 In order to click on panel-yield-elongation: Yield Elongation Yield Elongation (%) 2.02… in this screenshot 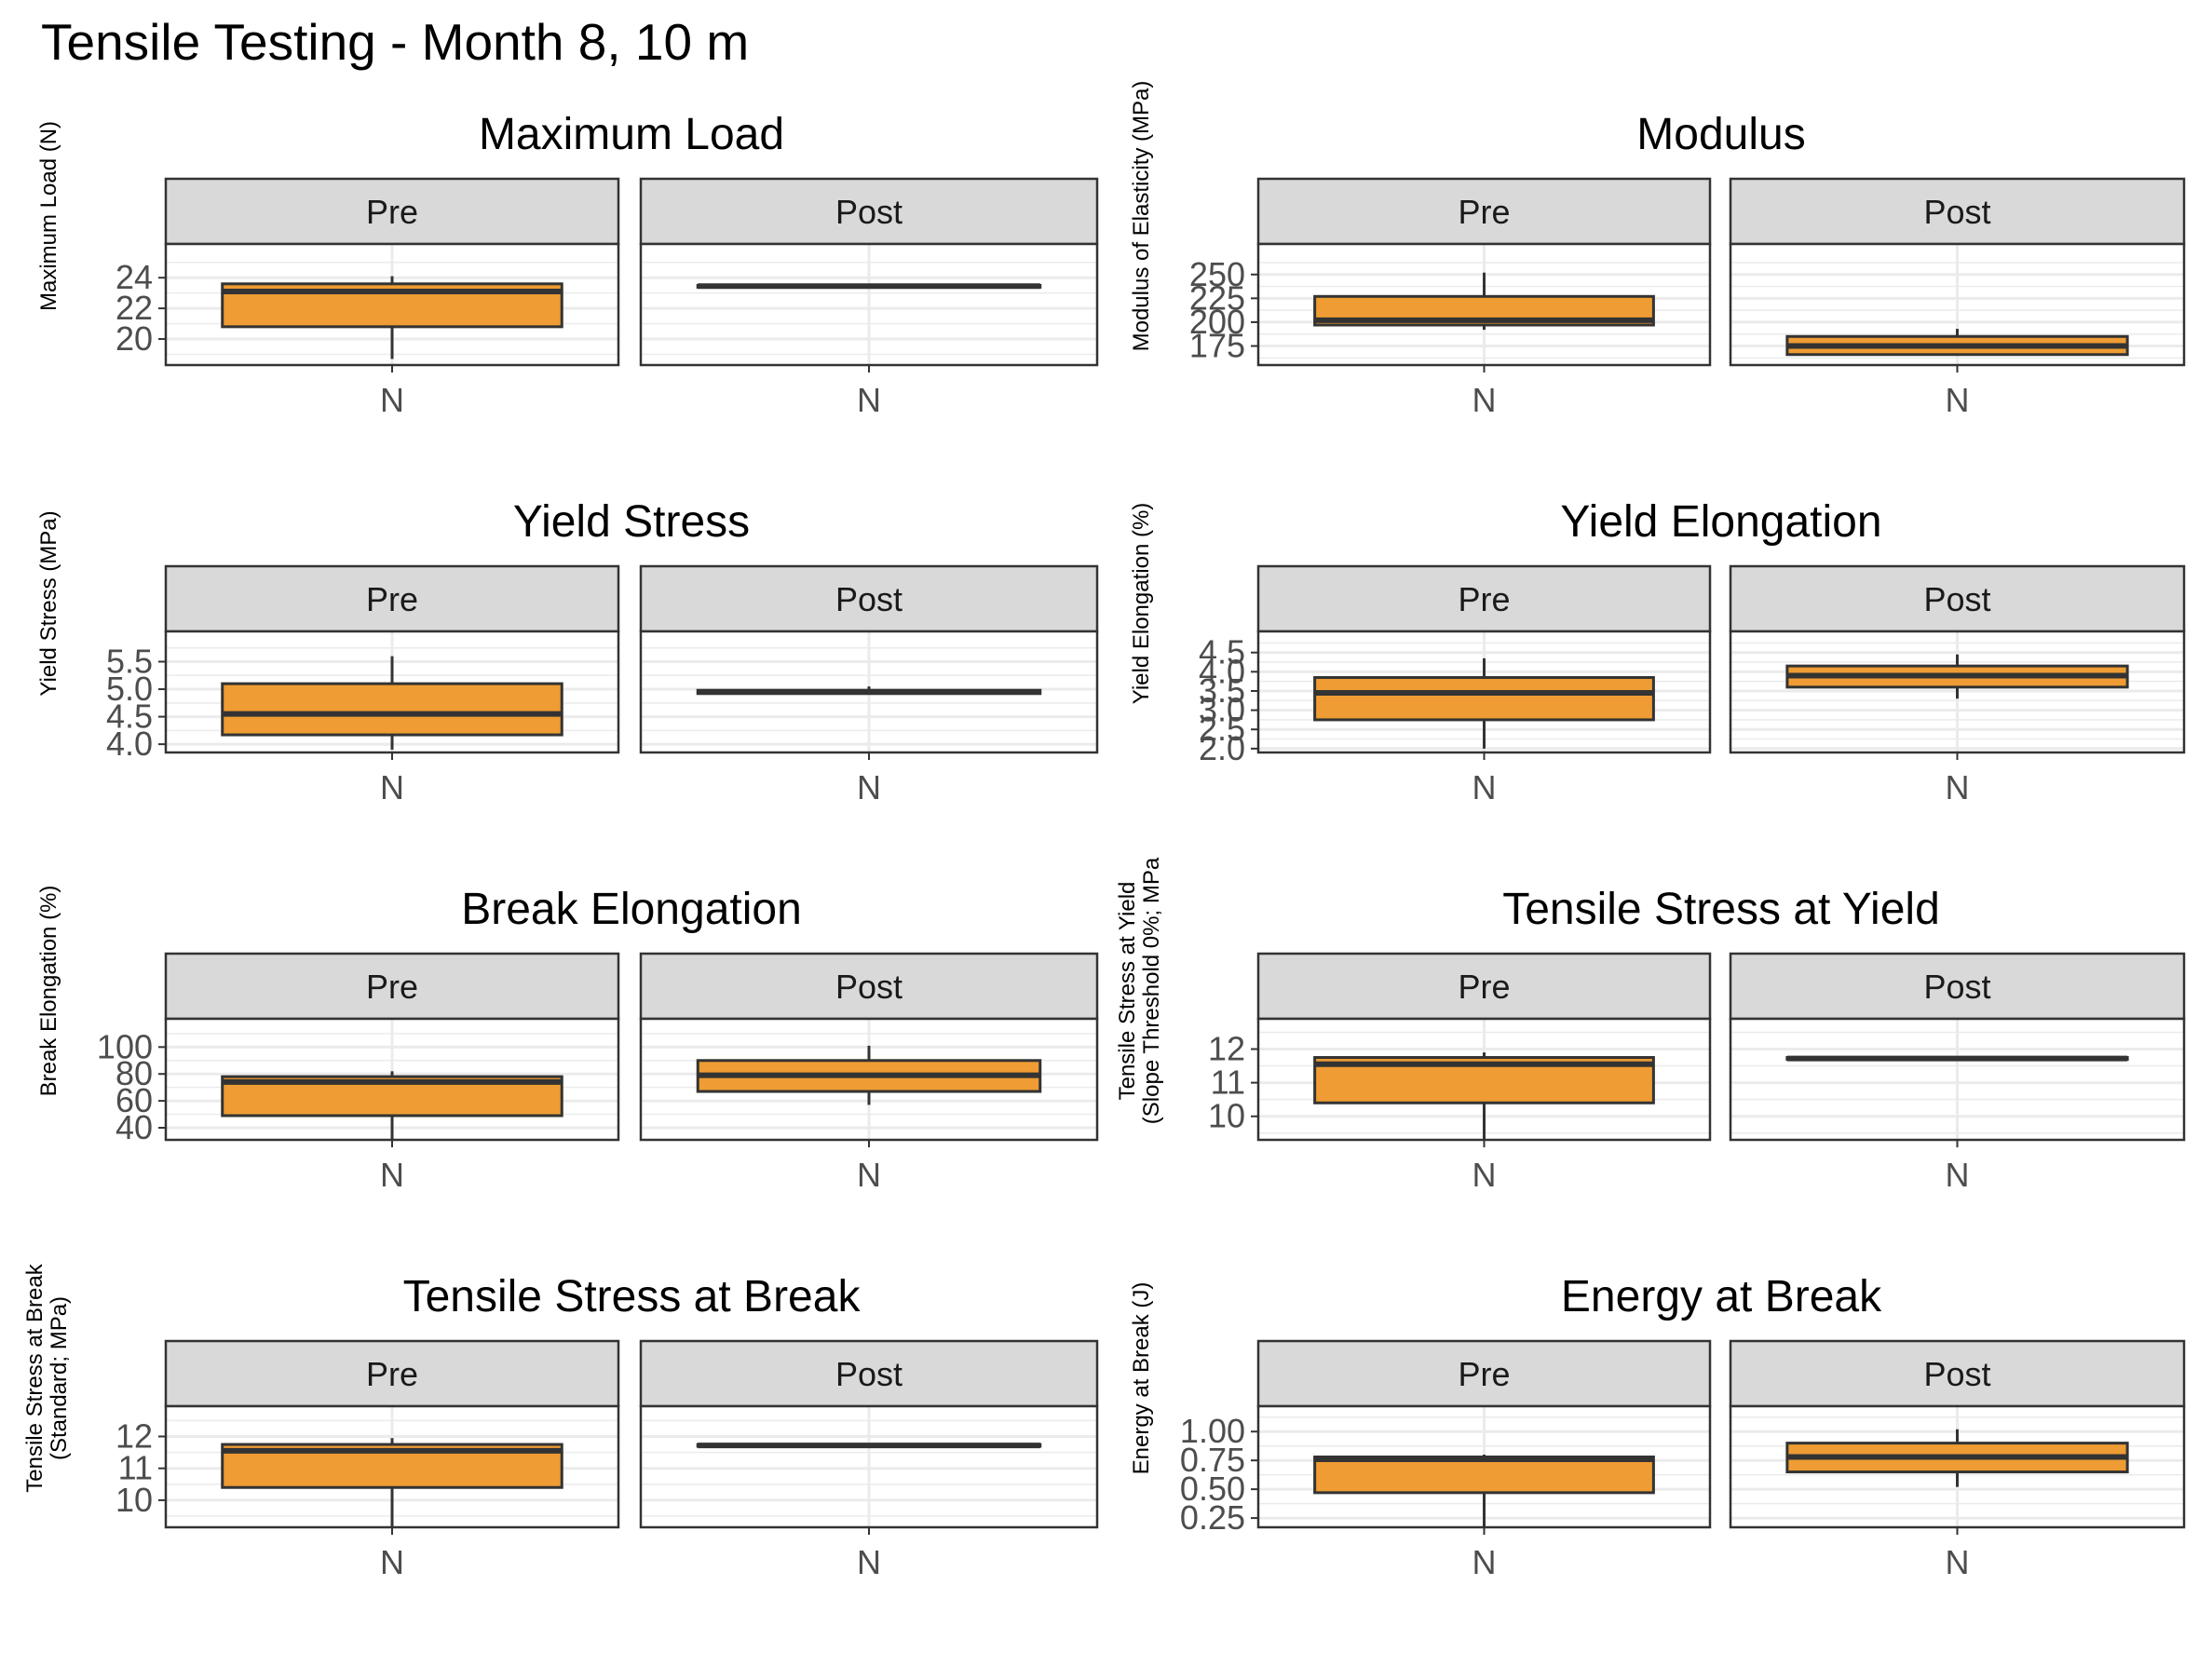, I will do `click(1658, 651)`.